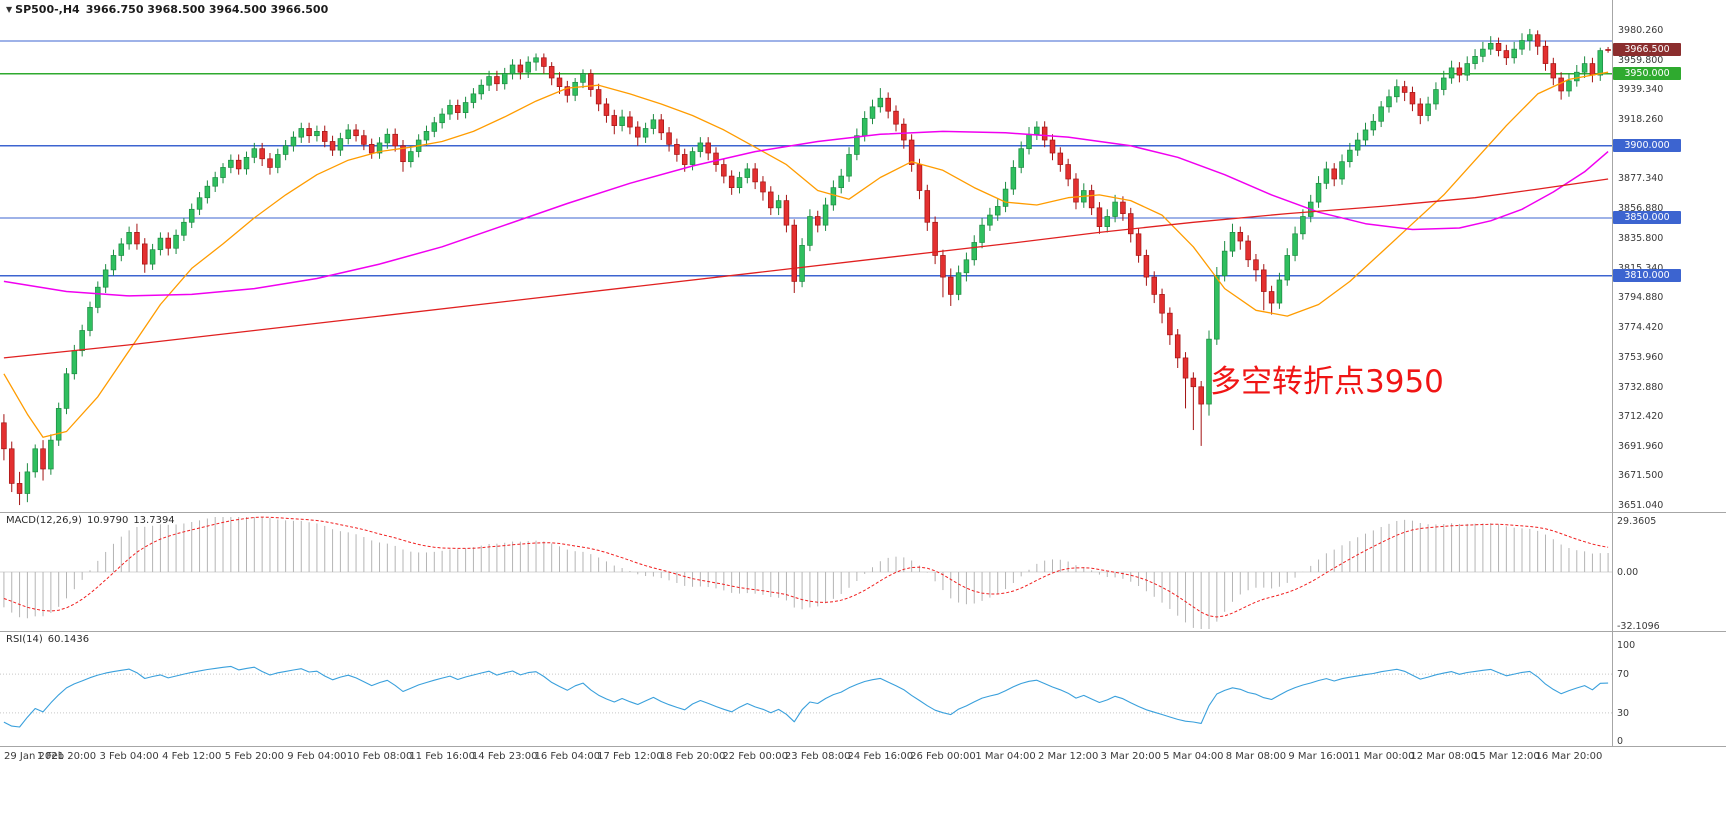 This screenshot has width=1726, height=840. I want to click on ohlc-values: 3966.750 3968.500 3964.500 3966.500, so click(207, 9).